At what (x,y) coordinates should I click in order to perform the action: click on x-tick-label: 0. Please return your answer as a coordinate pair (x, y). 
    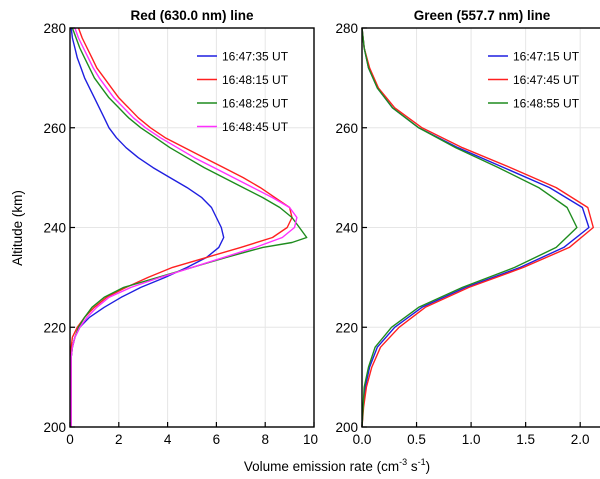
    Looking at the image, I should click on (70, 439).